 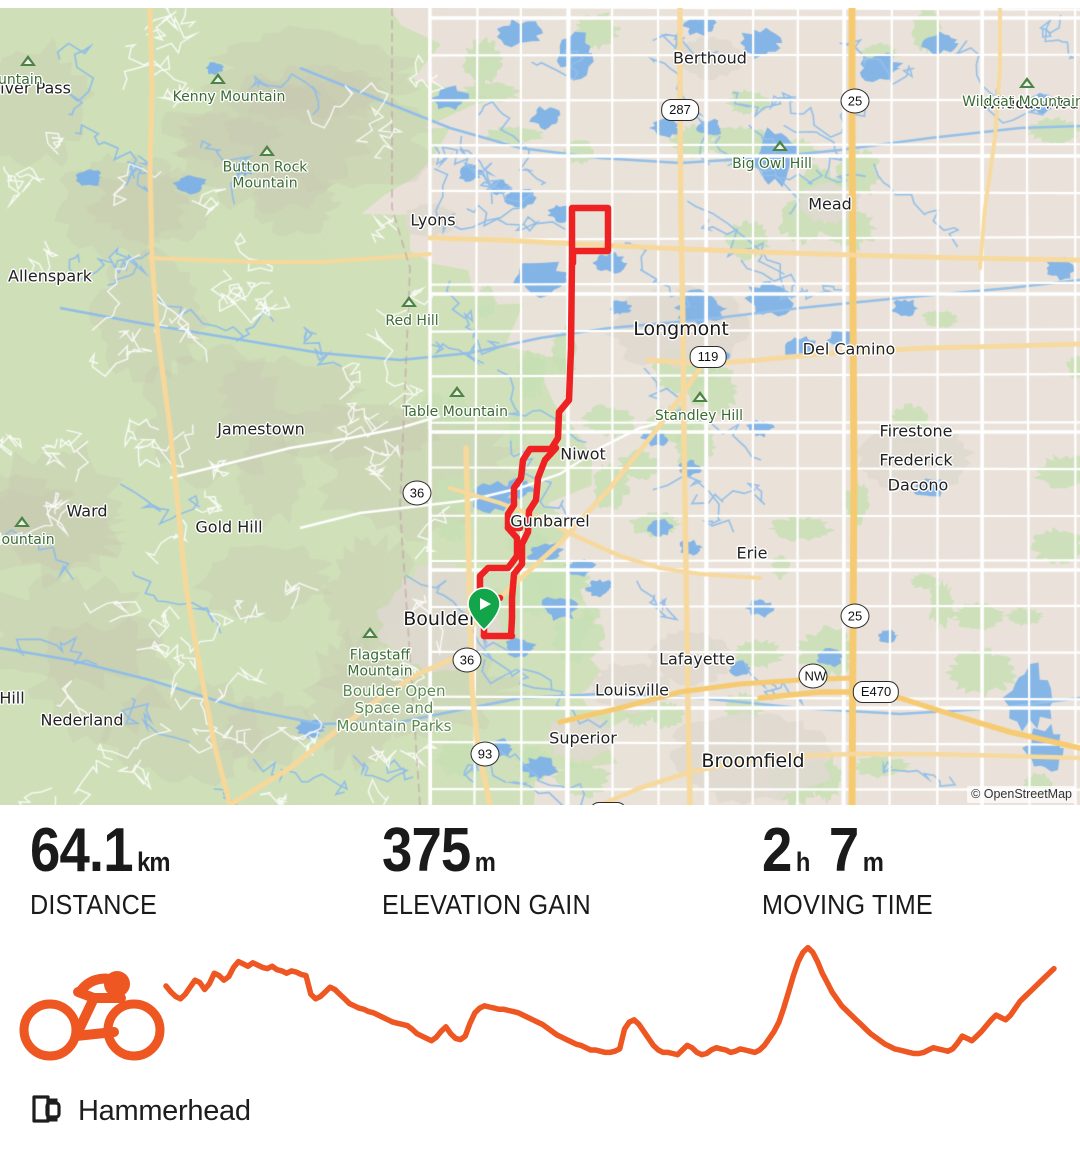 I want to click on stat-time-hours-value: 2, so click(x=777, y=850).